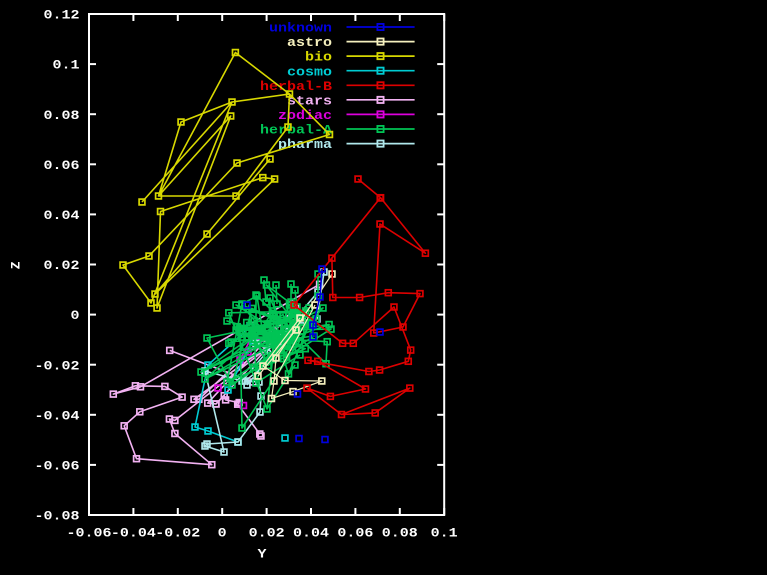  Describe the element at coordinates (262, 554) in the screenshot. I see `svg-text: Y` at that location.